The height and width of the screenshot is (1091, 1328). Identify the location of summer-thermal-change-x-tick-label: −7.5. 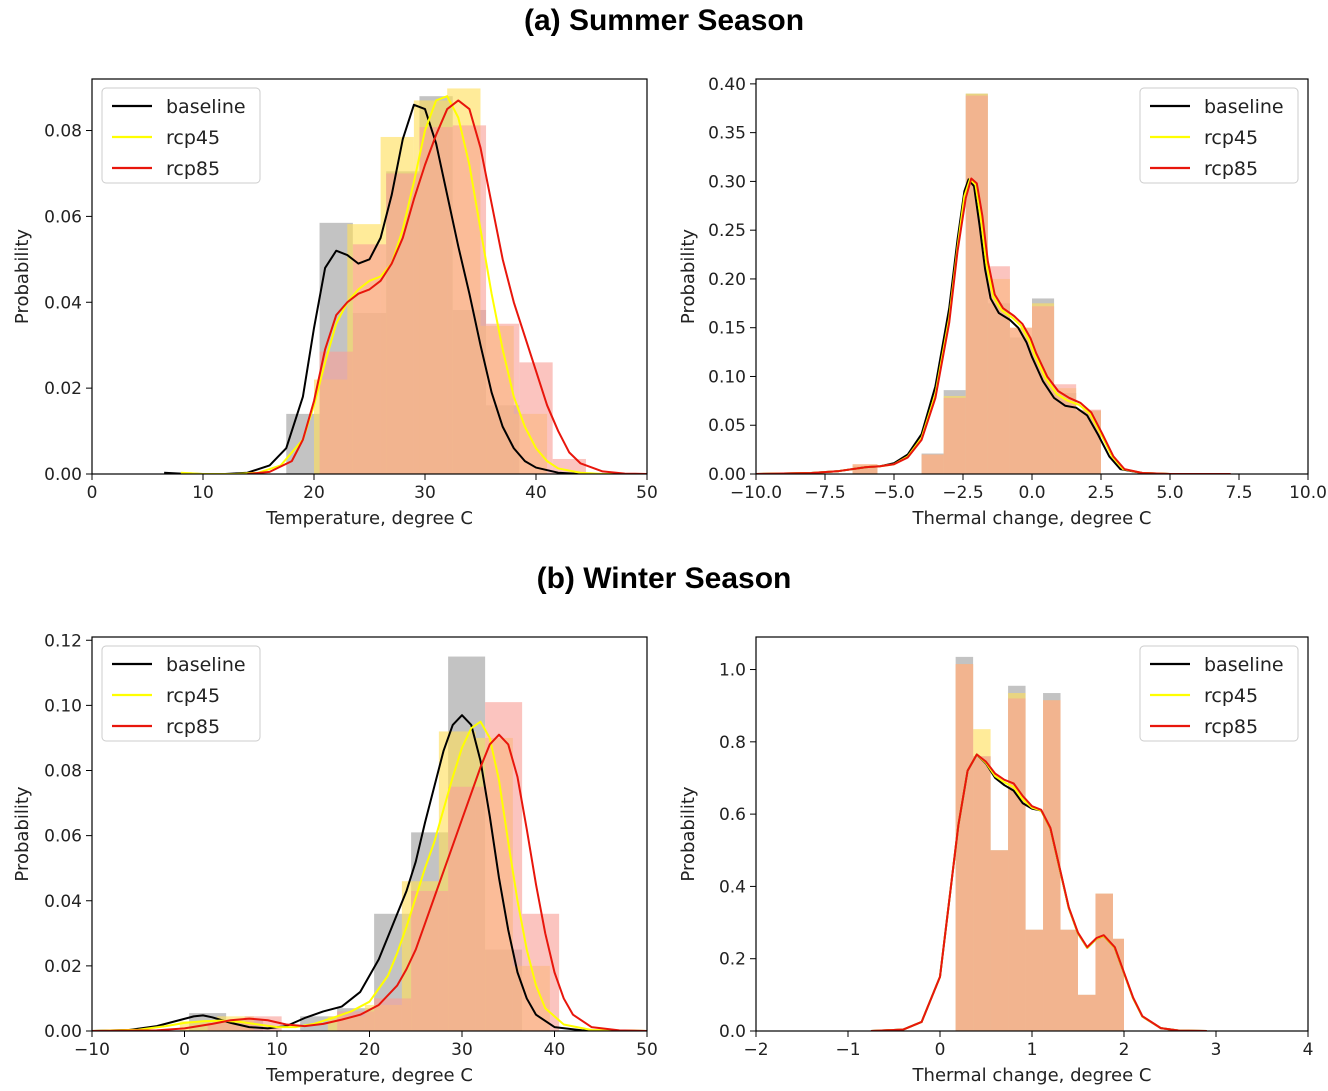
(824, 493).